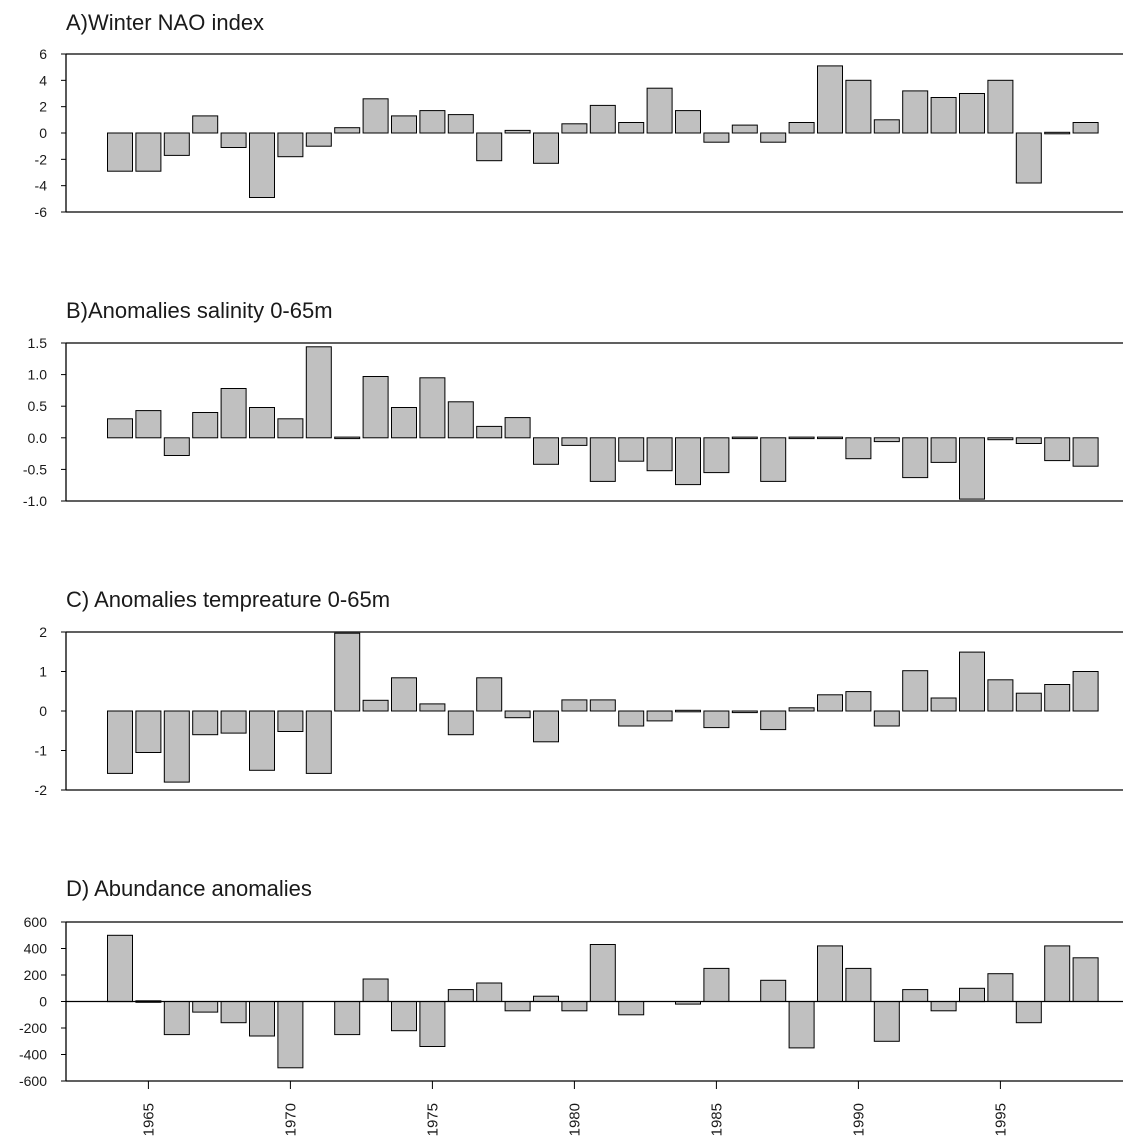 Image resolution: width=1123 pixels, height=1144 pixels. What do you see at coordinates (36, 949) in the screenshot?
I see `panel-d-y-tick-label: 400` at bounding box center [36, 949].